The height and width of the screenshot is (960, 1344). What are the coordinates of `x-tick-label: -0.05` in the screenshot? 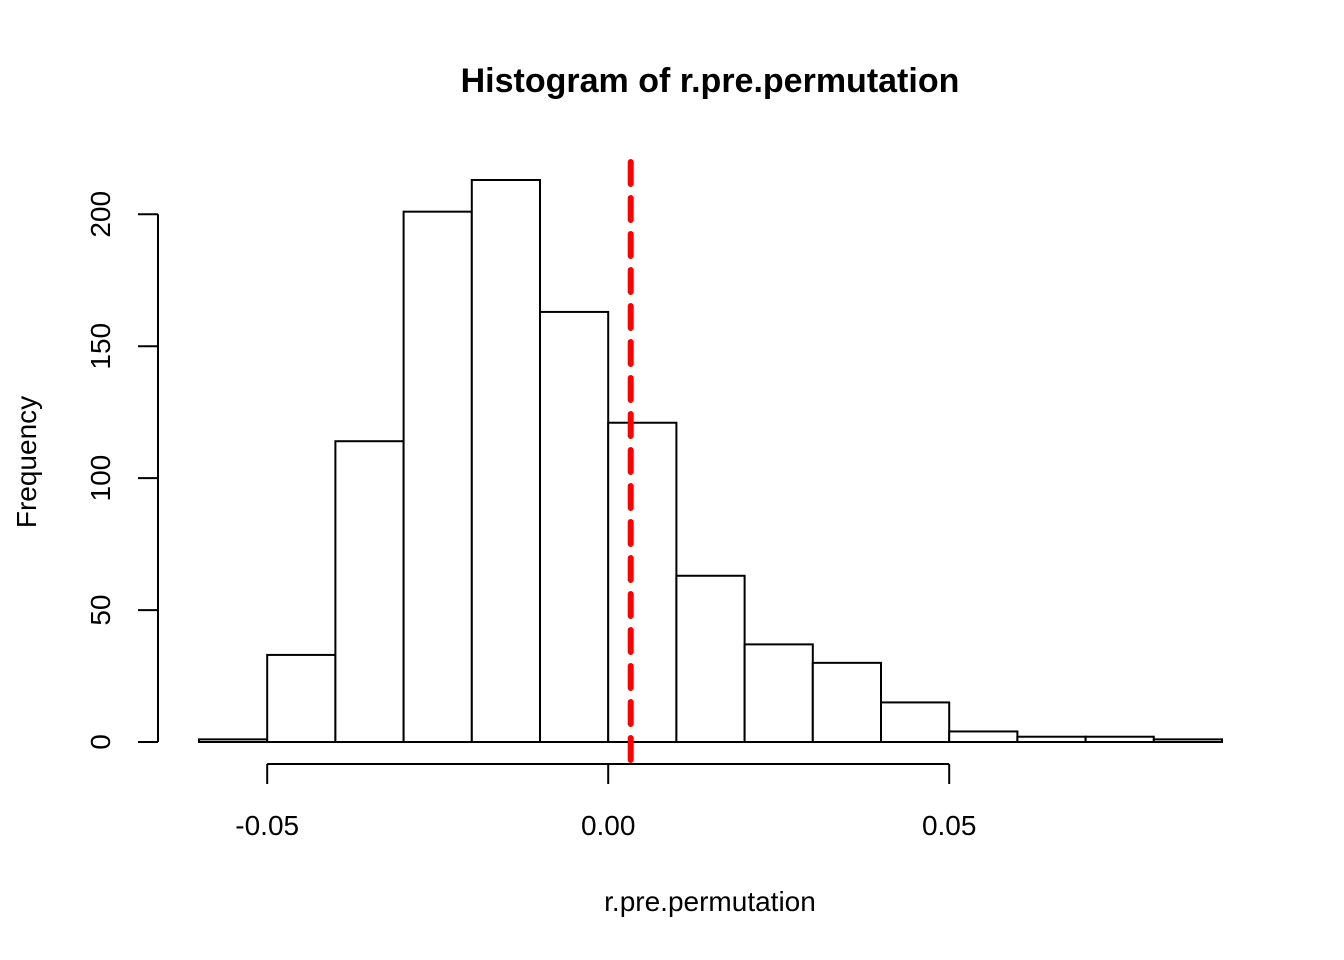 It's located at (267, 825).